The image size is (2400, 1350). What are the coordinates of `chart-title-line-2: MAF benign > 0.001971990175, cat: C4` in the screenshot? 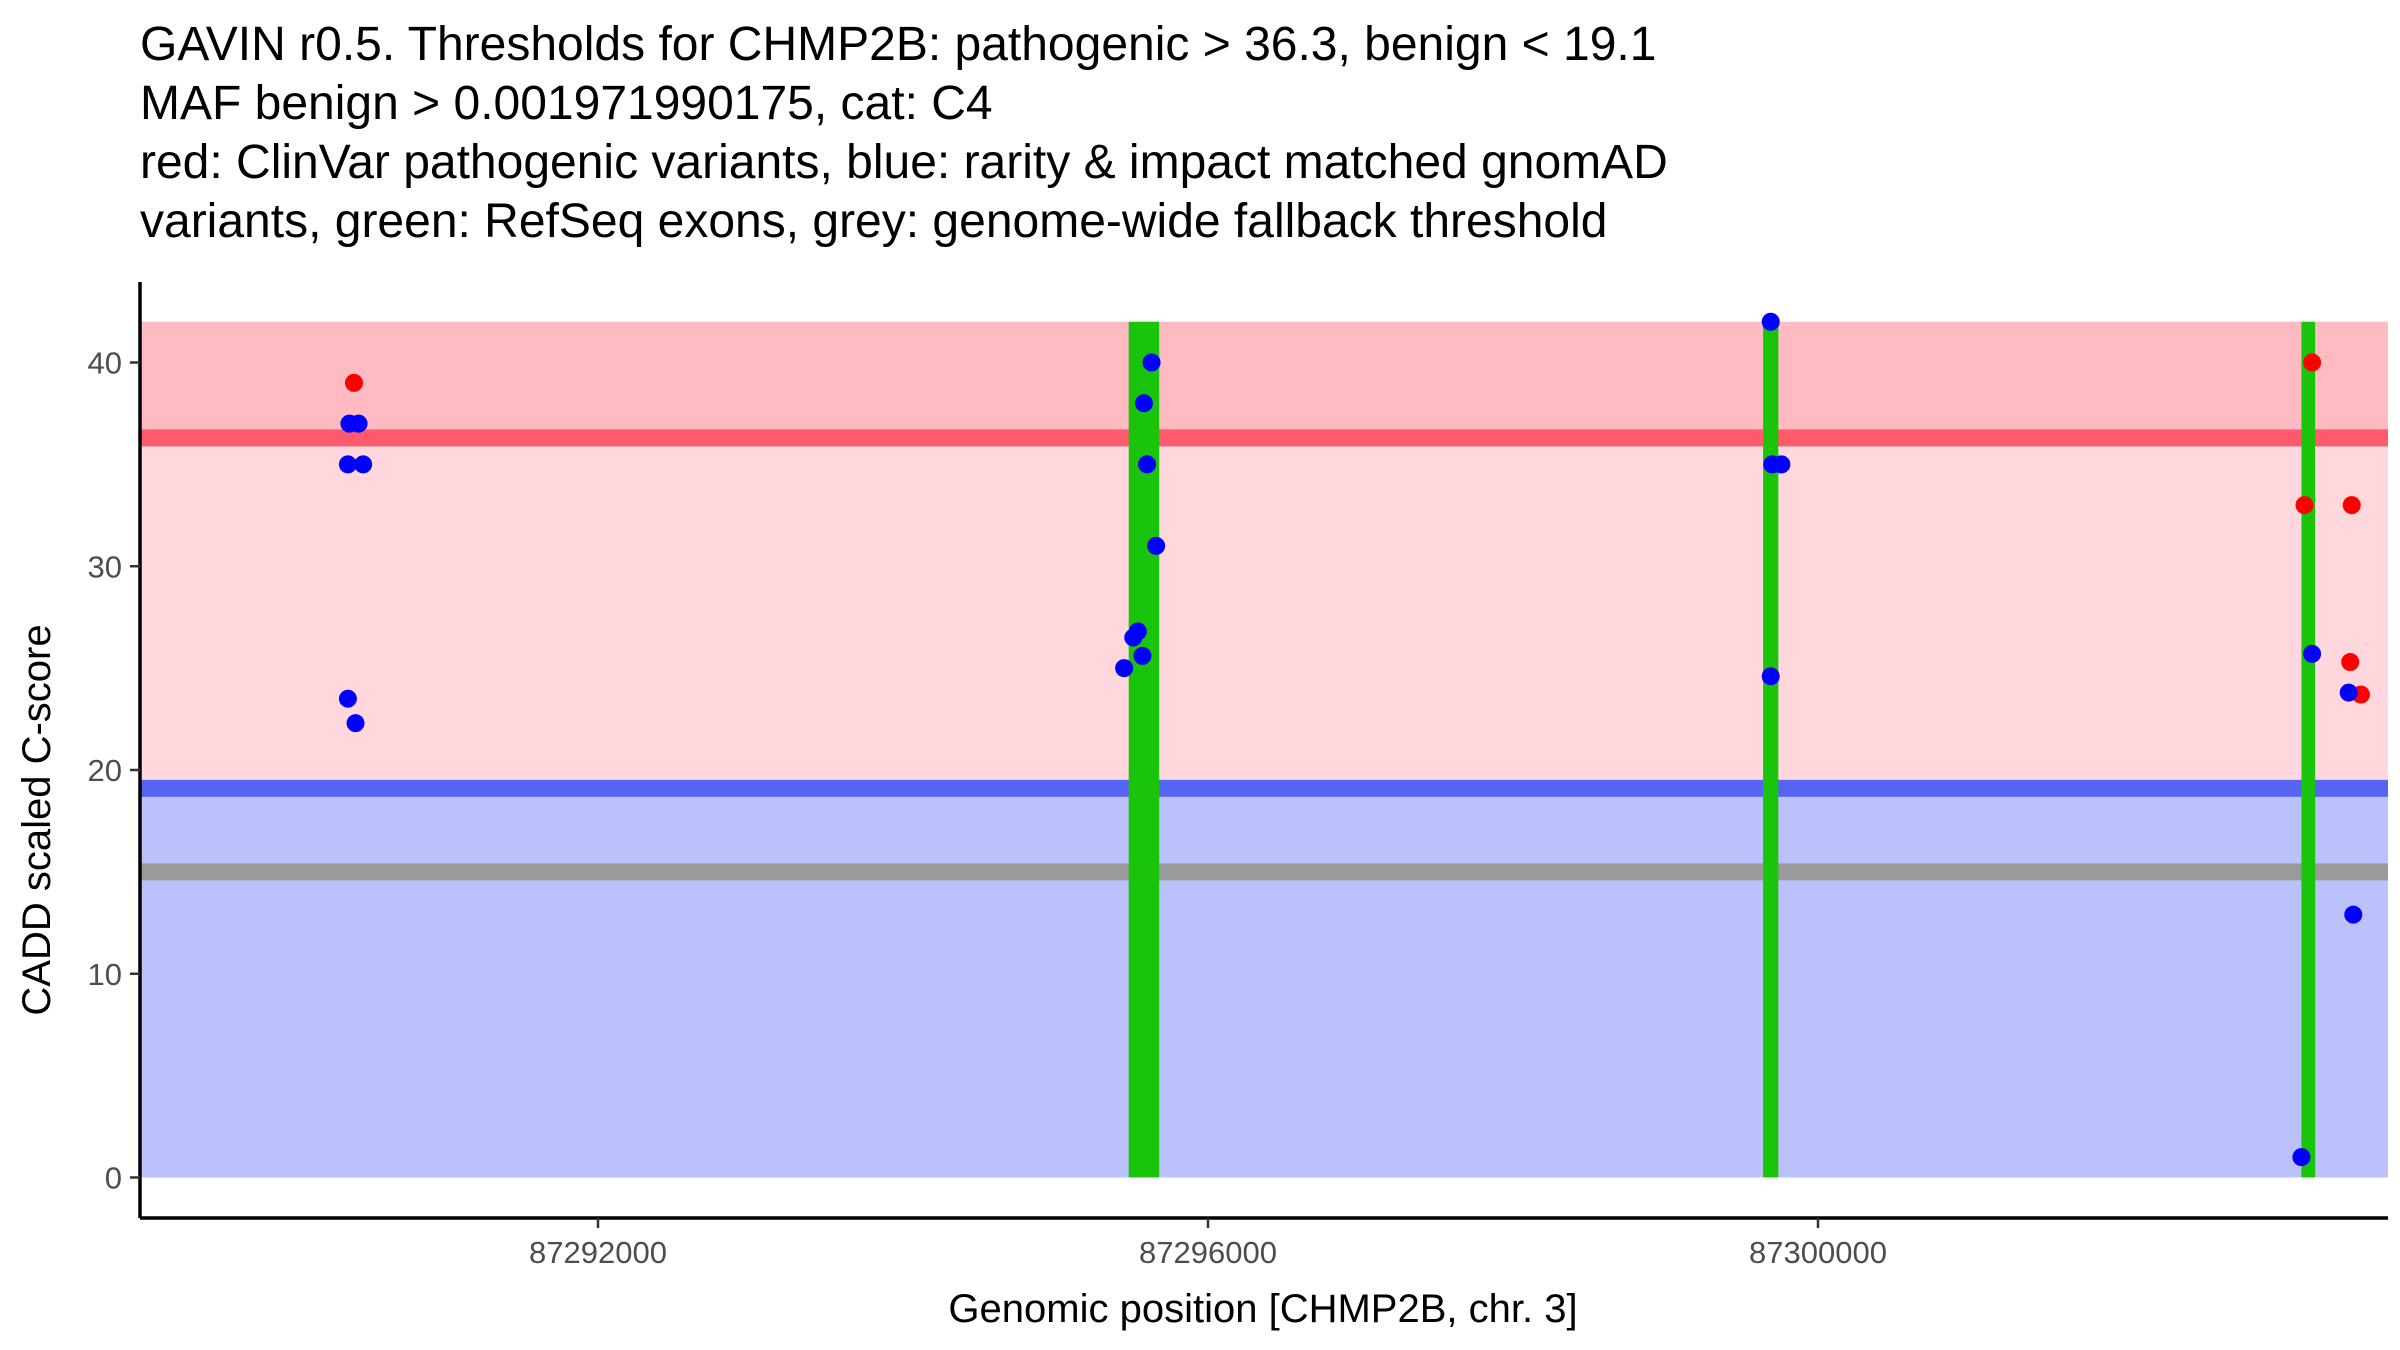 It's located at (566, 103).